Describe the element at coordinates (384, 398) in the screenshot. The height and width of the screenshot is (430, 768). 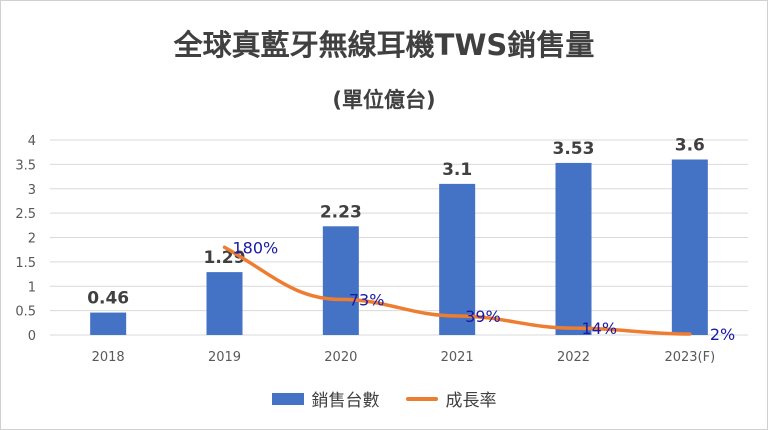
I see `chart-legend: 銷售台數 成長率` at that location.